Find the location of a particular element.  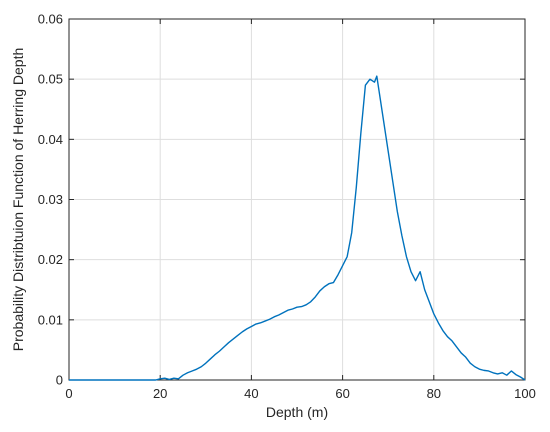

x-tick-label: 0 is located at coordinates (68, 393).